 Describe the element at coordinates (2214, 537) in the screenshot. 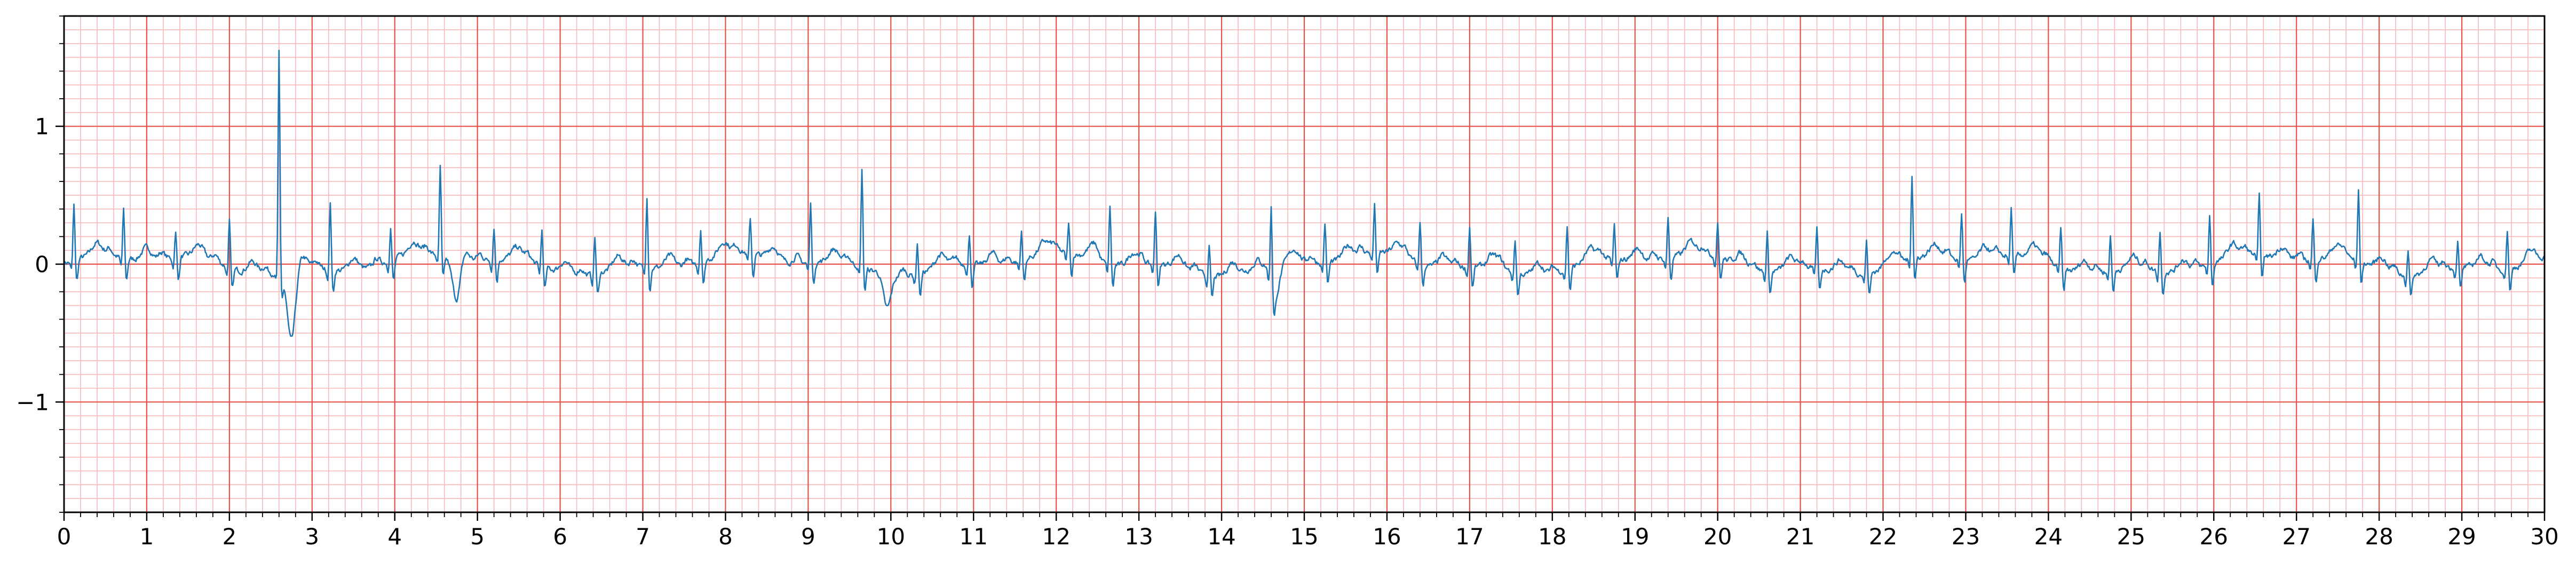

I see `x-tick-label: 26` at that location.